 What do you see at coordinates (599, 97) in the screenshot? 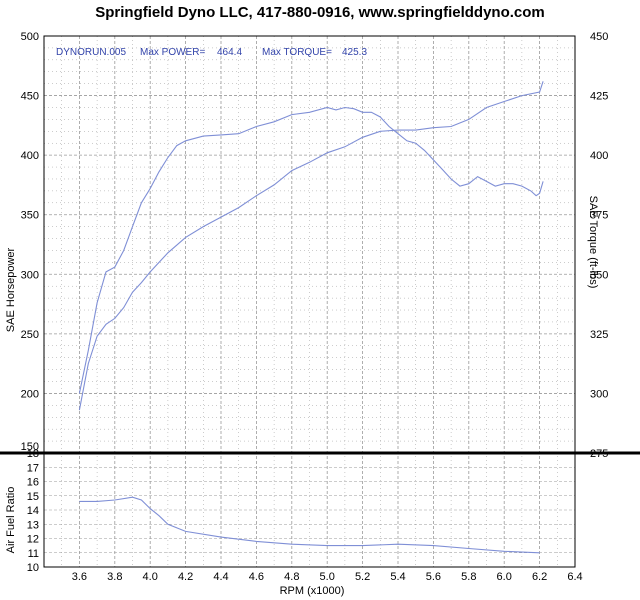
I see `y2-tick-label: 425` at bounding box center [599, 97].